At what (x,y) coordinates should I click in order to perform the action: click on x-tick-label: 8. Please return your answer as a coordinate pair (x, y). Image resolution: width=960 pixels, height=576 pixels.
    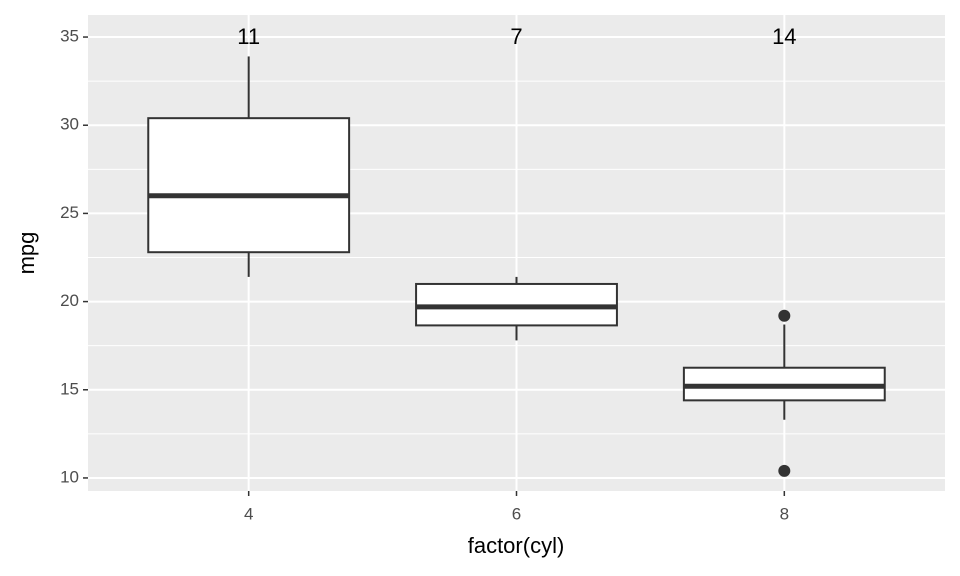
    Looking at the image, I should click on (784, 513).